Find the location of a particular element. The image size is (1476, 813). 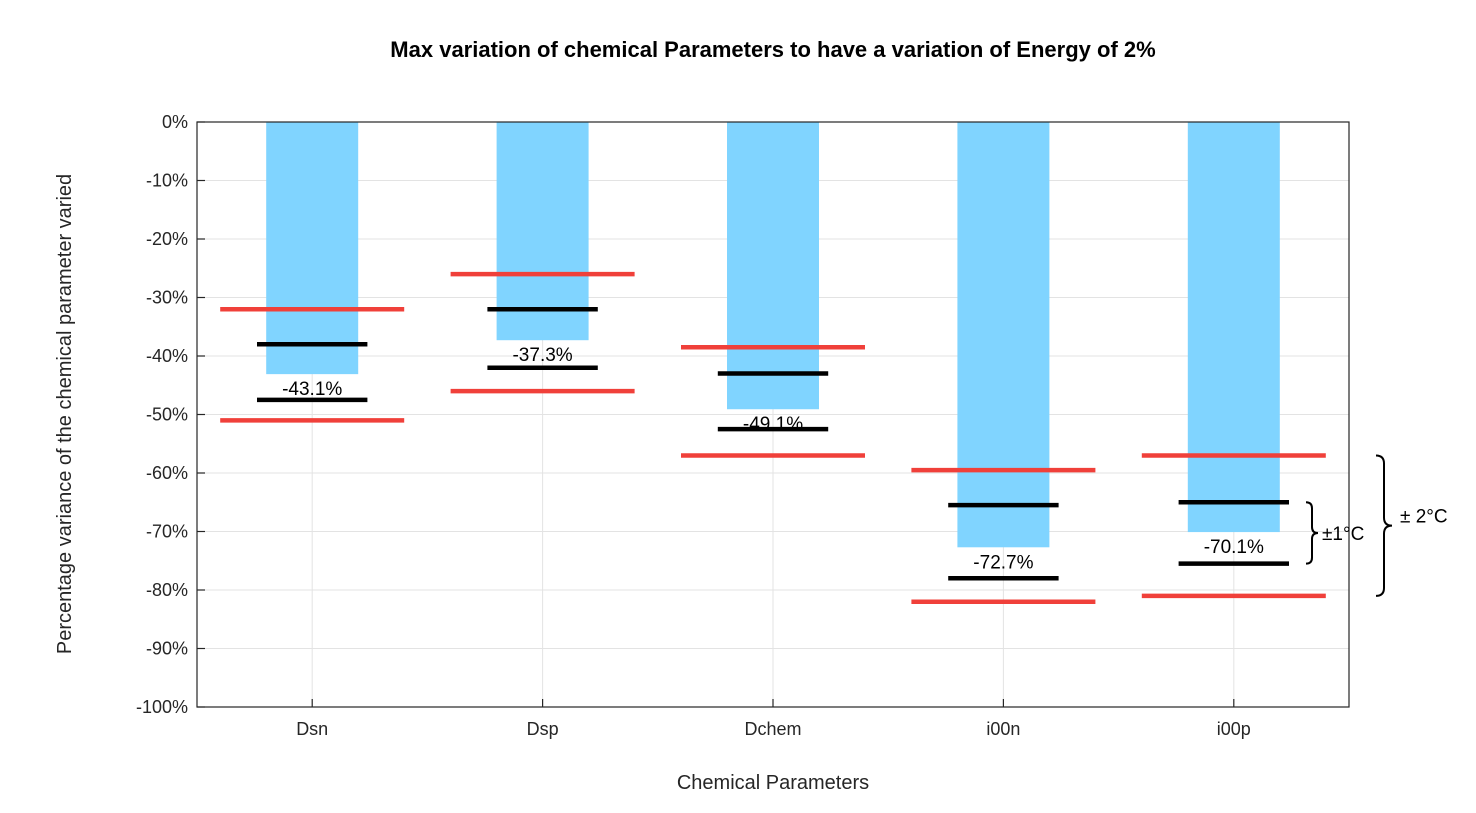

data-label-dsn: -43.1% is located at coordinates (312, 389).